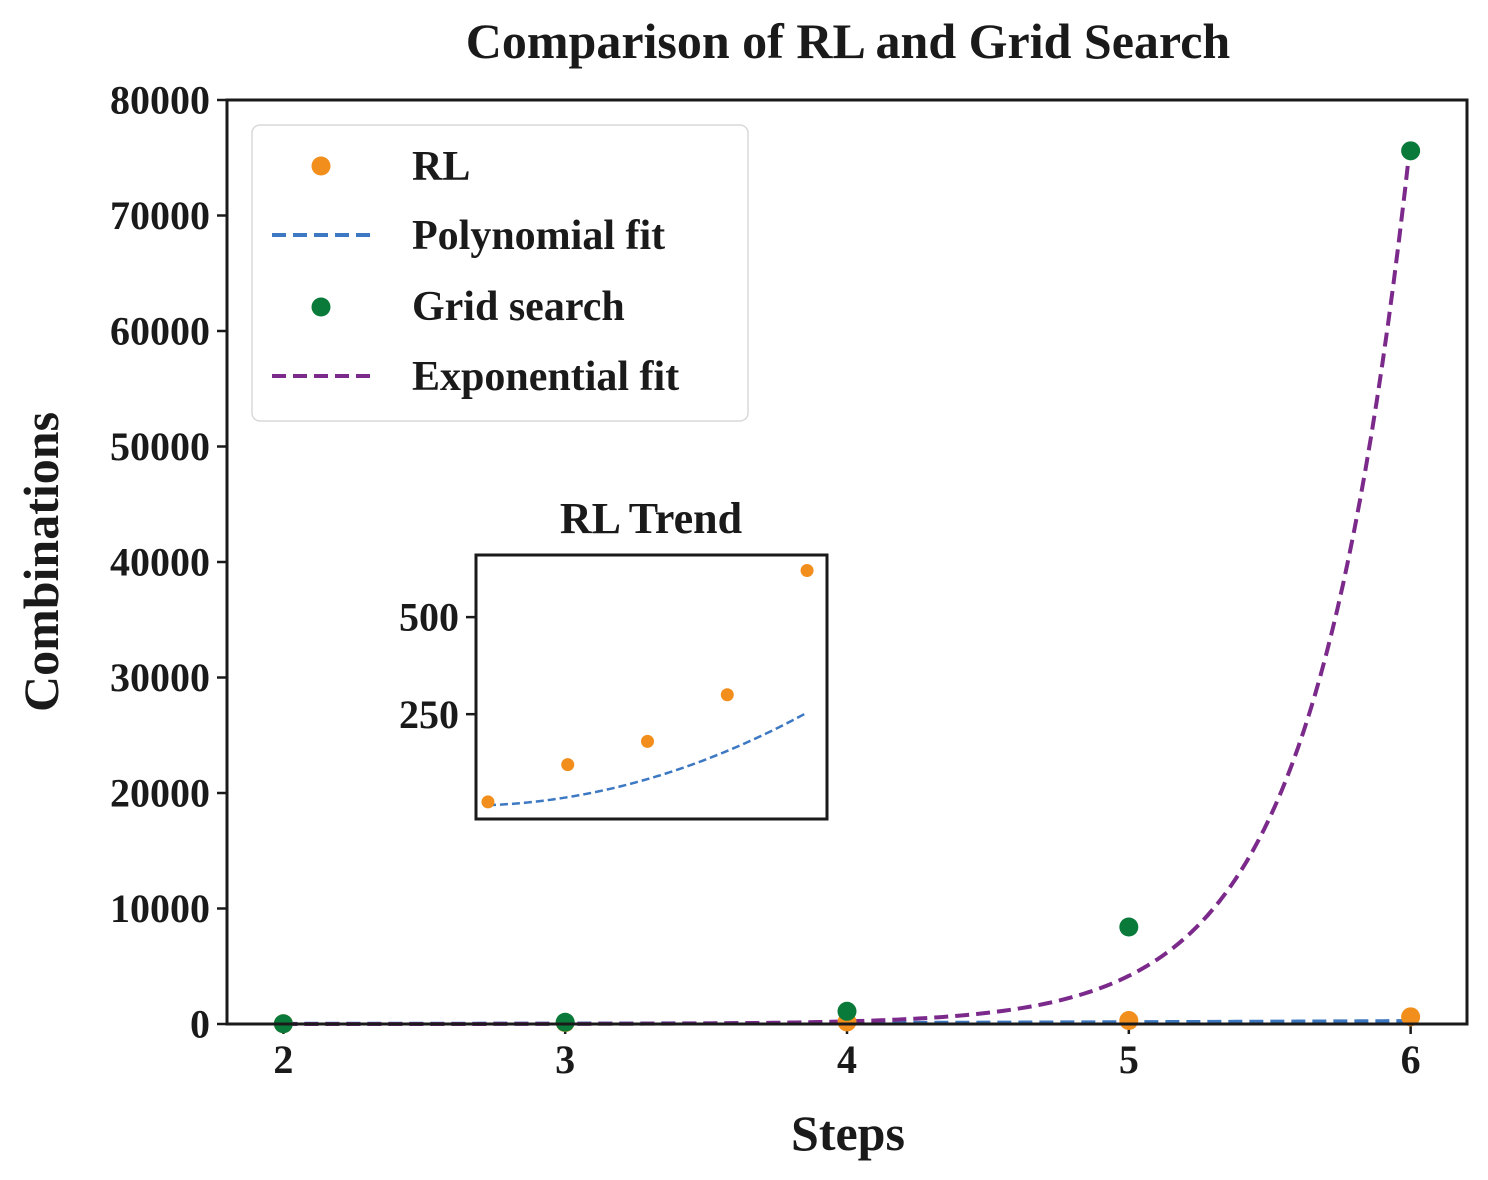 The image size is (1488, 1180). What do you see at coordinates (200, 1024) in the screenshot?
I see `y-tick-label: 0` at bounding box center [200, 1024].